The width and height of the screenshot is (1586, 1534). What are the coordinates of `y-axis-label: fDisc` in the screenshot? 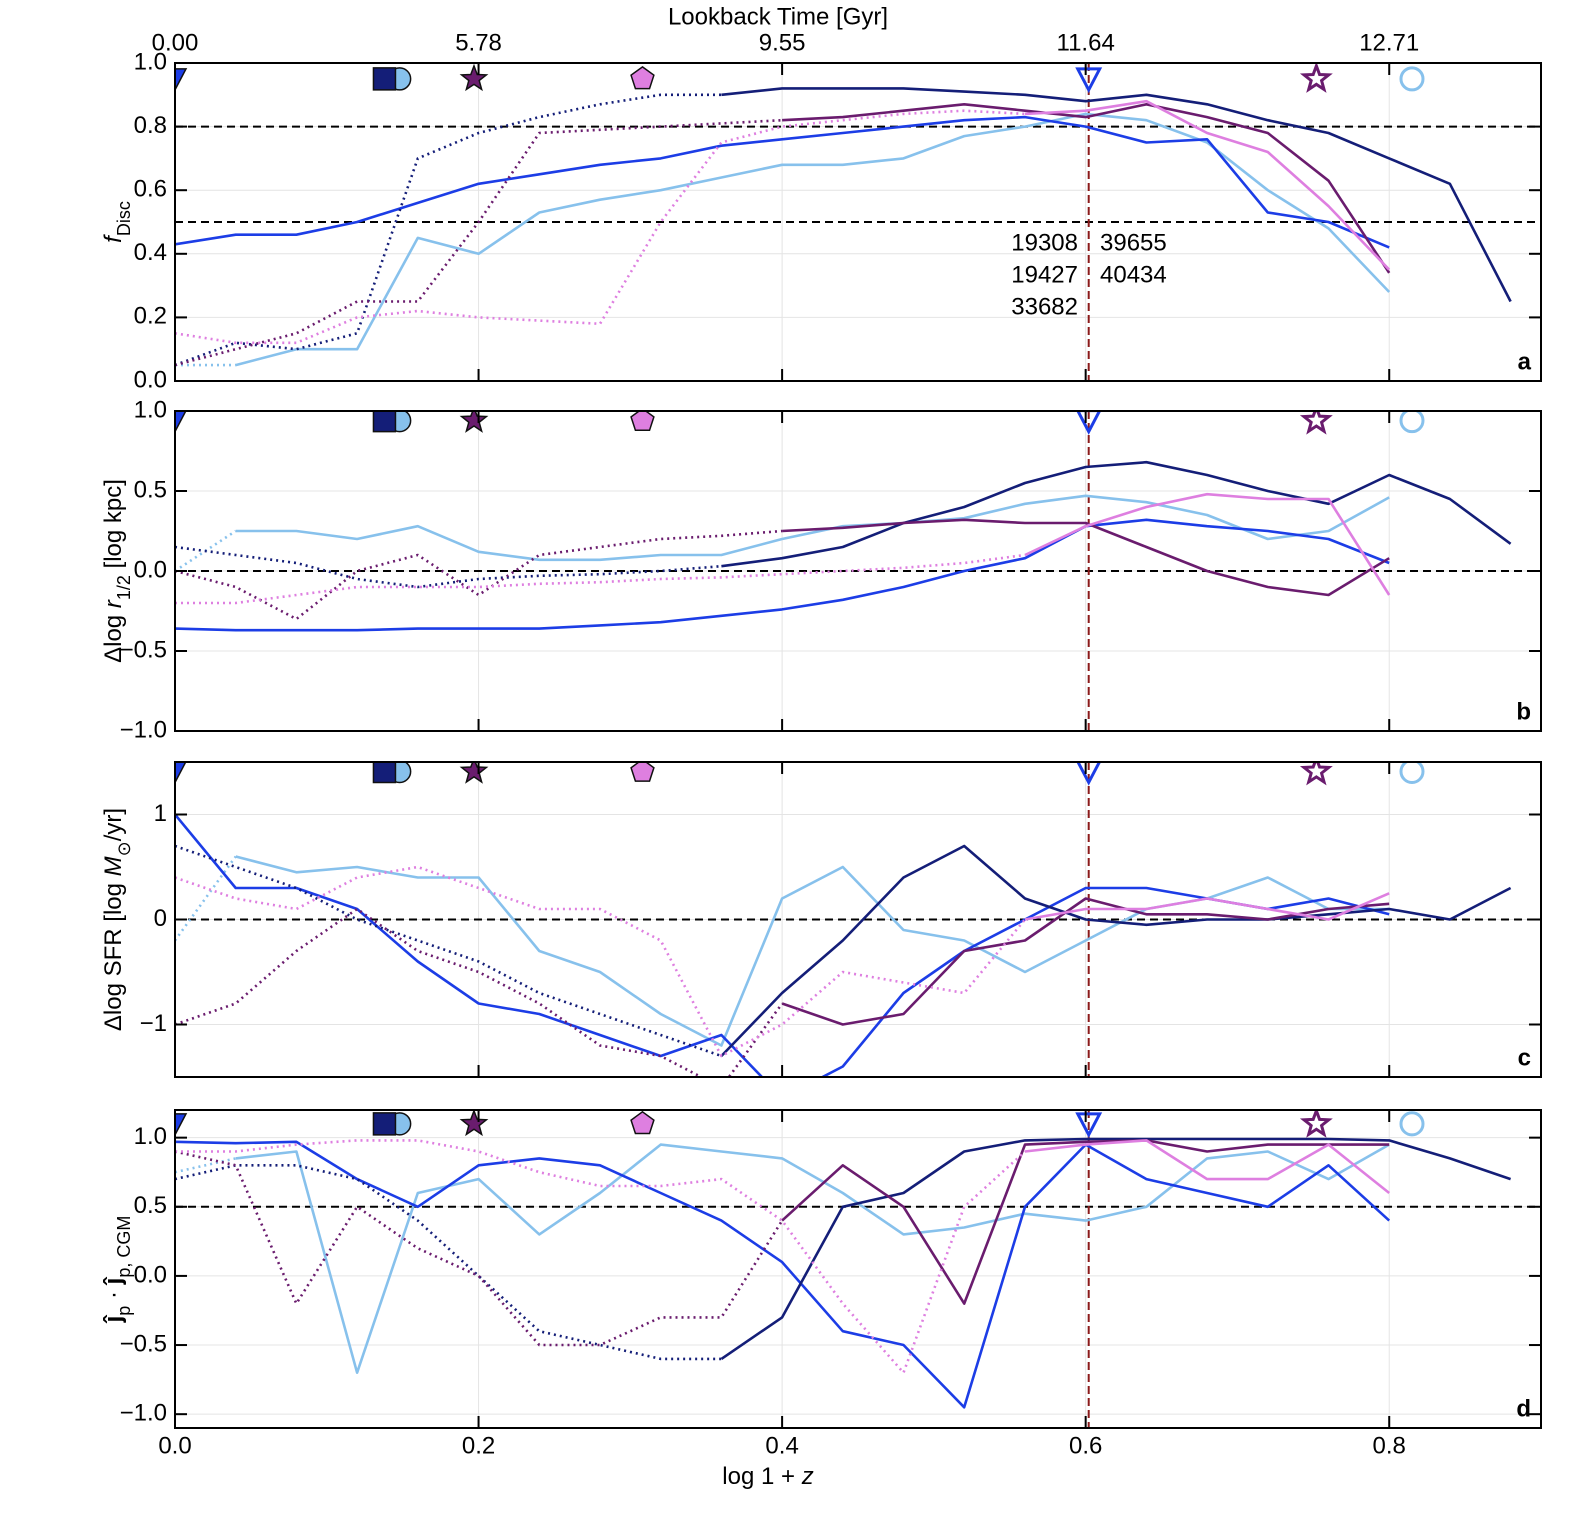 It's located at (116, 222).